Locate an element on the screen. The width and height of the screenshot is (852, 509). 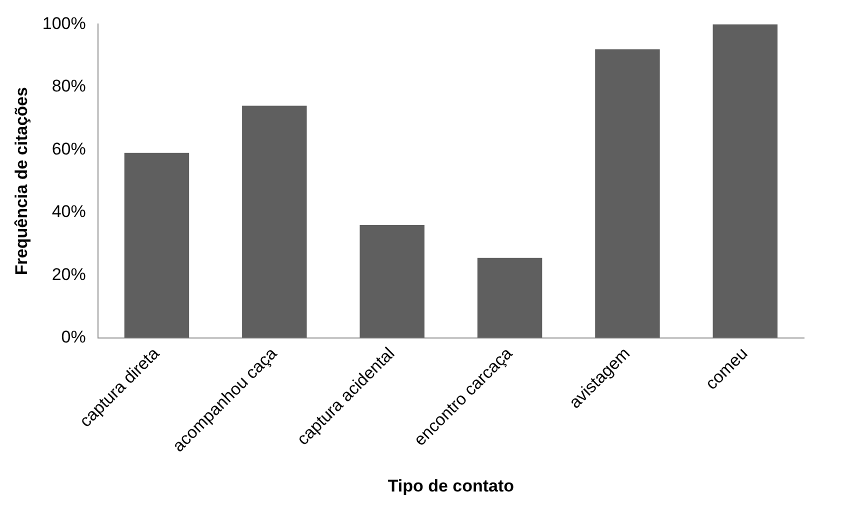
y-tick-label: 60% is located at coordinates (69, 148).